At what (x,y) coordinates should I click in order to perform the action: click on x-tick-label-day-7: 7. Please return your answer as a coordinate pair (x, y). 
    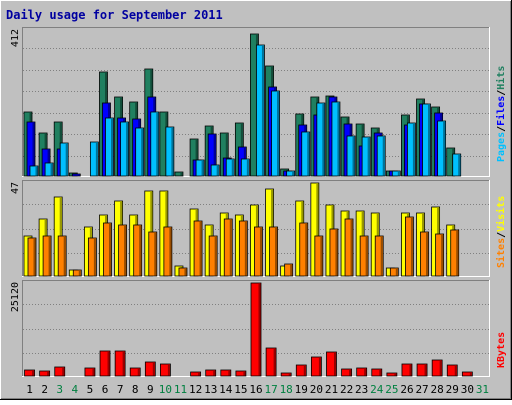
    Looking at the image, I should click on (120, 389).